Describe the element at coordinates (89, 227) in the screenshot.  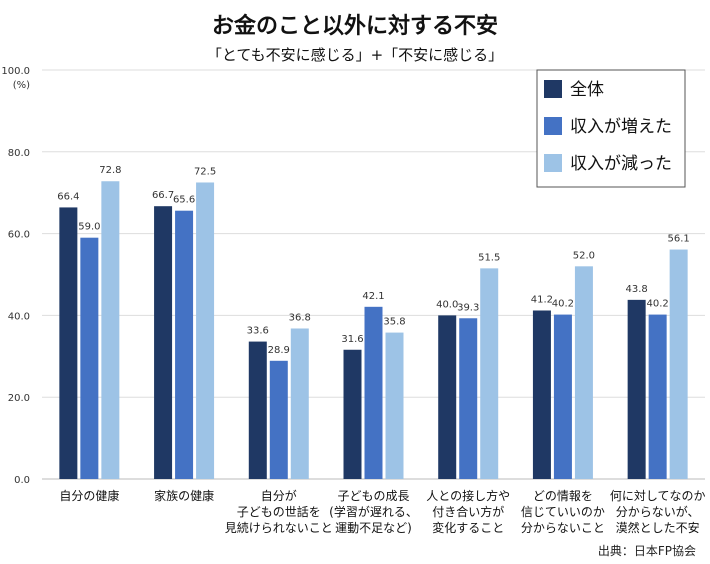
I see `data-label: 59.0` at that location.